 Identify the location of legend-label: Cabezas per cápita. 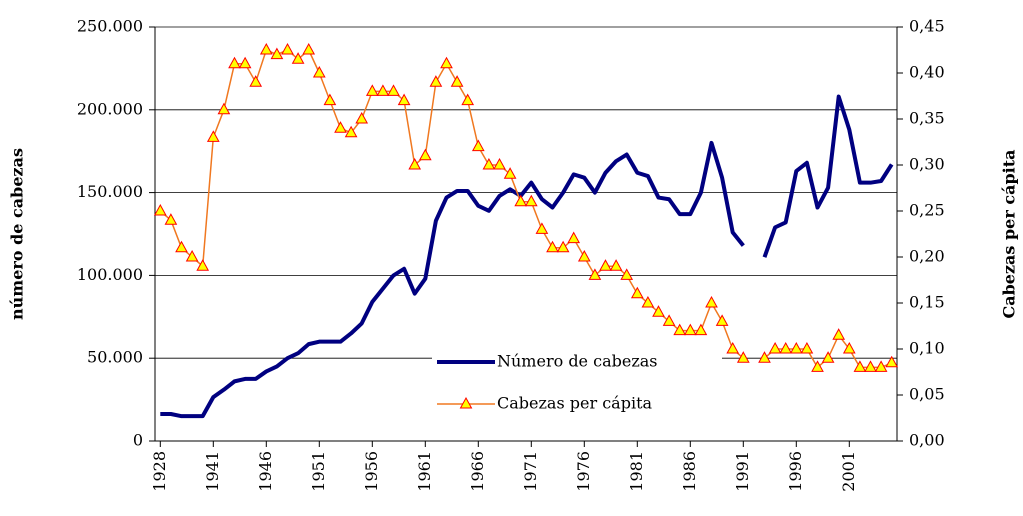
(574, 403).